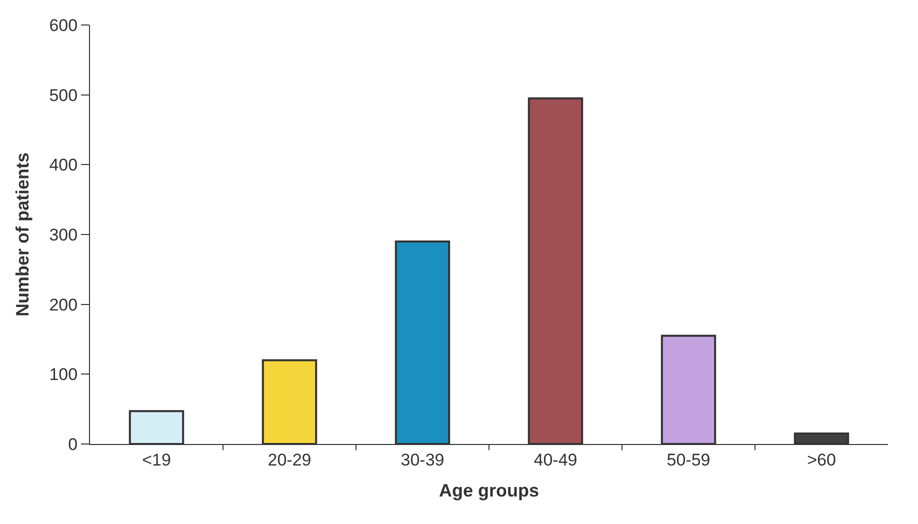 This screenshot has height=524, width=918. What do you see at coordinates (290, 460) in the screenshot?
I see `x-tick-label: 20-29` at bounding box center [290, 460].